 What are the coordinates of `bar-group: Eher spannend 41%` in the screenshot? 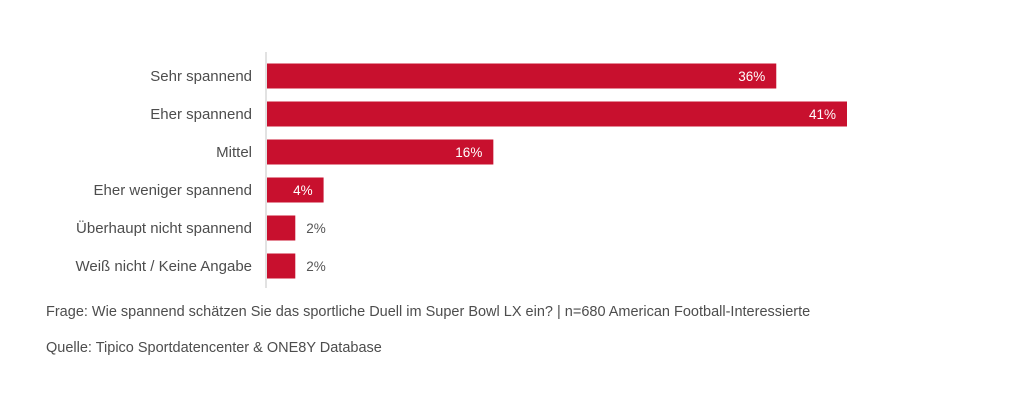 It's located at (498, 114).